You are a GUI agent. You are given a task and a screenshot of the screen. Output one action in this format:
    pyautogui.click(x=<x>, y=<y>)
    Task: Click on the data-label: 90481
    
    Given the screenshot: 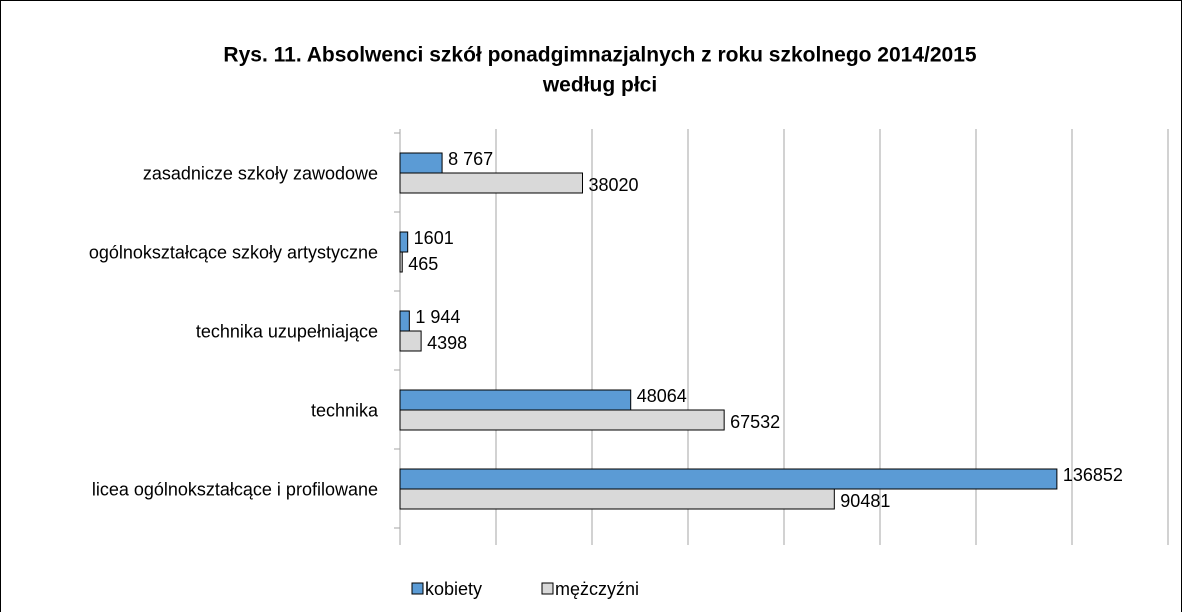 What is the action you would take?
    pyautogui.click(x=865, y=501)
    